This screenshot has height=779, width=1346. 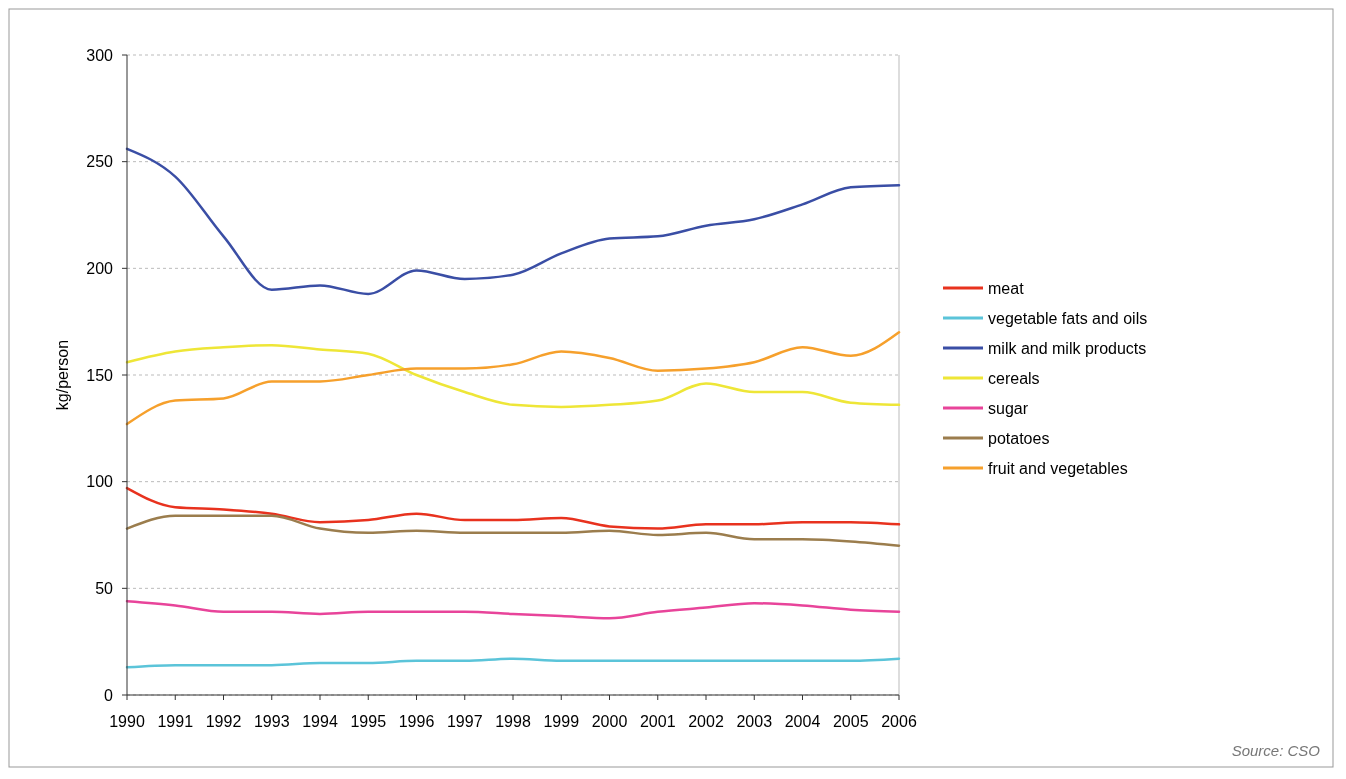 What do you see at coordinates (100, 268) in the screenshot?
I see `y-tick-label: 200` at bounding box center [100, 268].